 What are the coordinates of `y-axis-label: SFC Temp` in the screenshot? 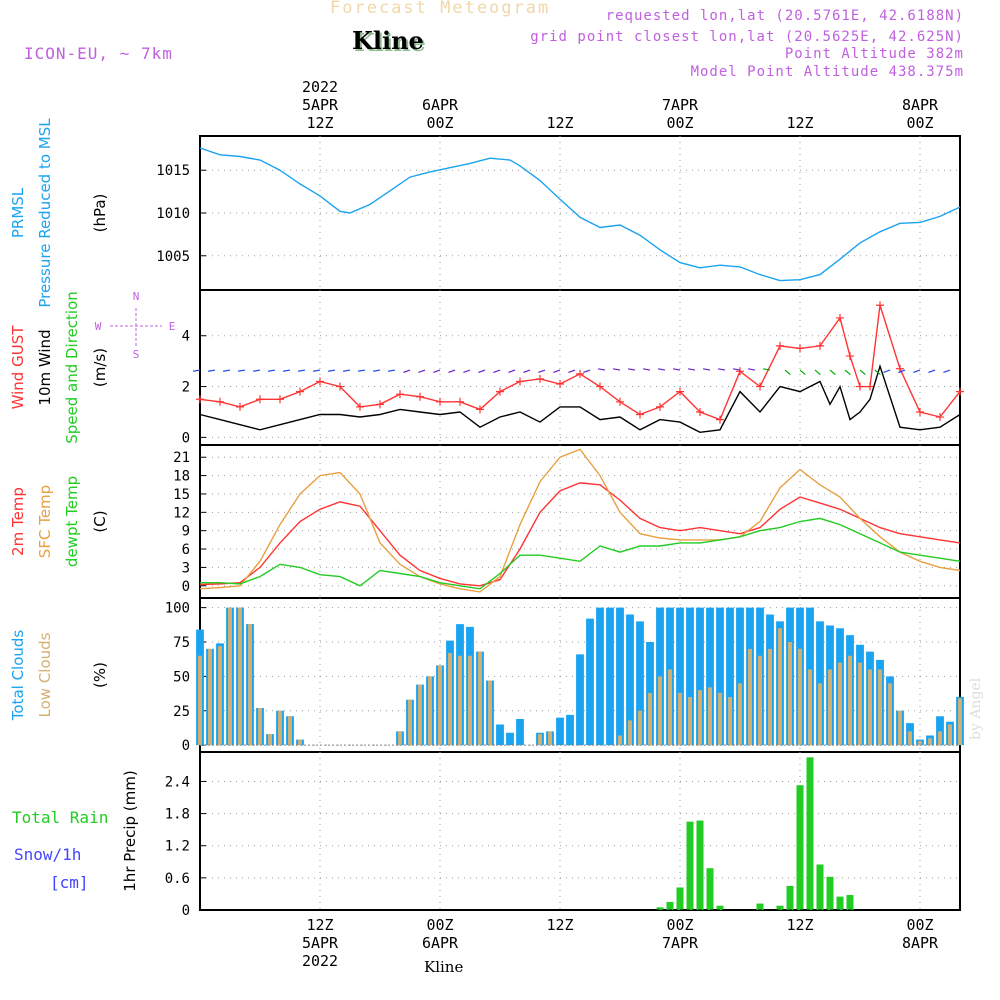 It's located at (45, 521).